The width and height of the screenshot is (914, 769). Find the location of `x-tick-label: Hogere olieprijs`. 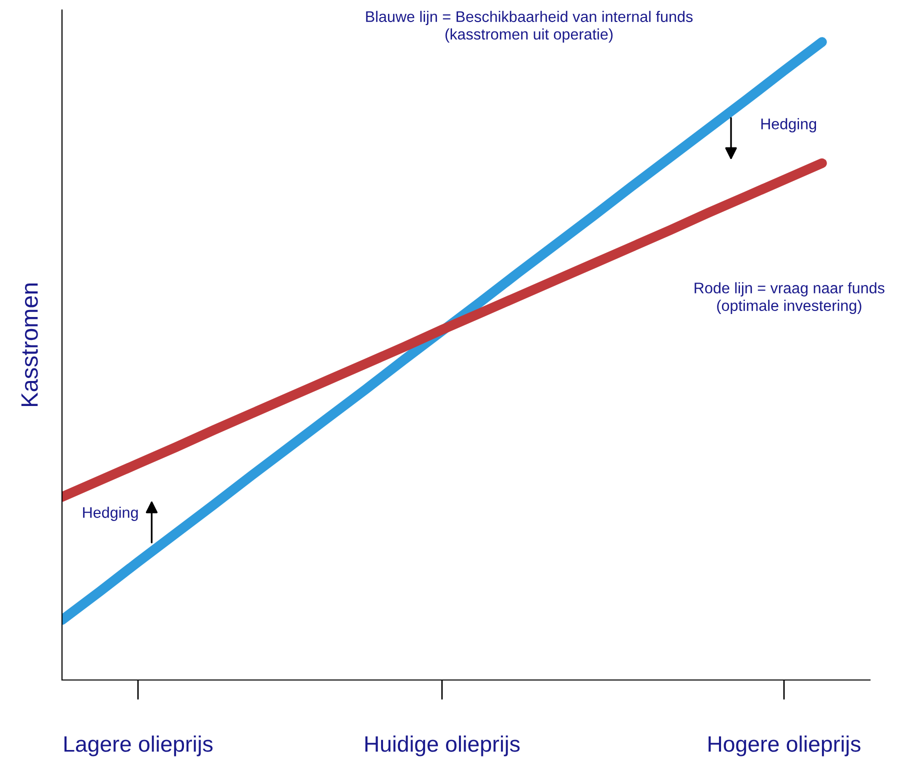

x-tick-label: Hogere olieprijs is located at coordinates (784, 746).